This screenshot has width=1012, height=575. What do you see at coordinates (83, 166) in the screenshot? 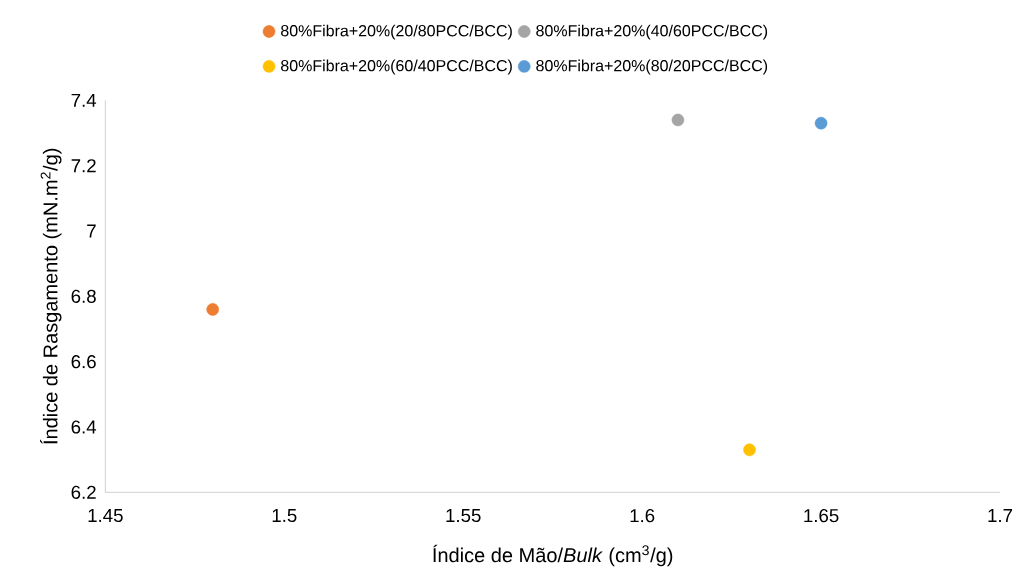
I see `y-tick-label: 7.2` at bounding box center [83, 166].